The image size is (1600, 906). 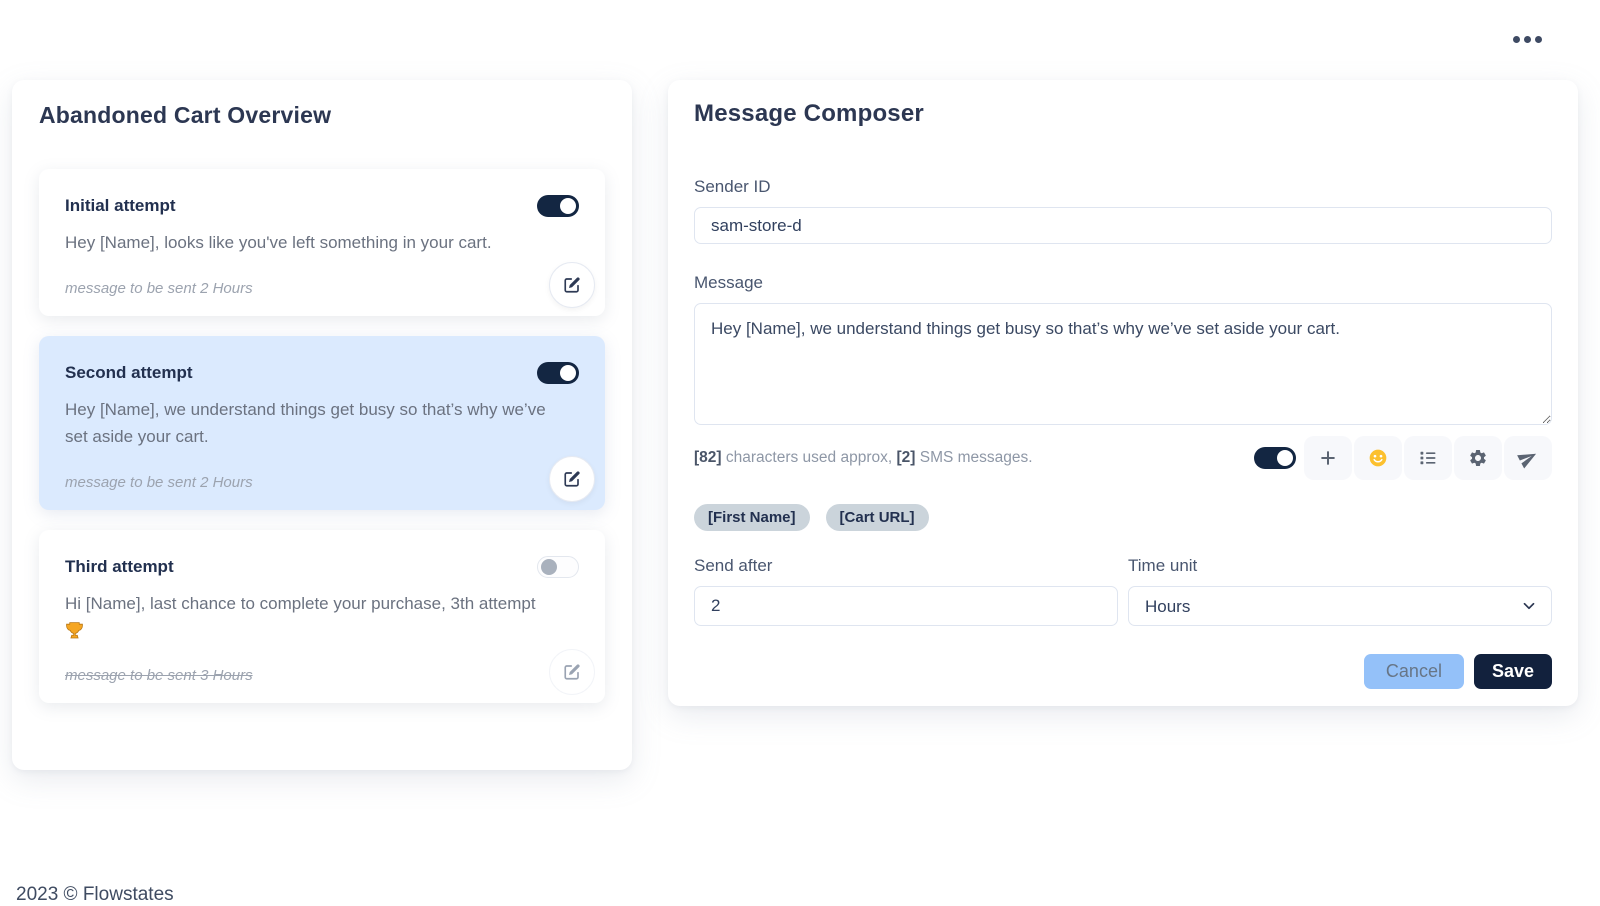 What do you see at coordinates (1123, 590) in the screenshot?
I see `timing-row: Send after Time unit Hours` at bounding box center [1123, 590].